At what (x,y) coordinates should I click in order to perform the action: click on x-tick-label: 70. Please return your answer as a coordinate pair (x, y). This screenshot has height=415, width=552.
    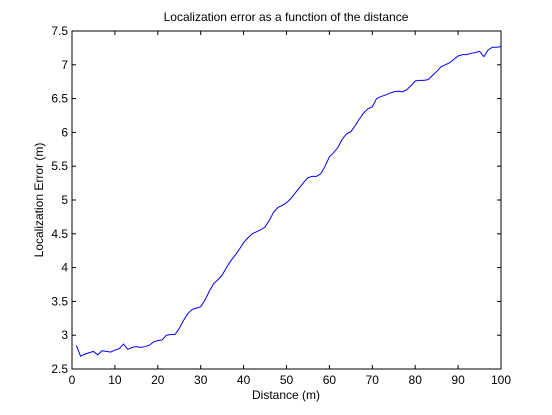
    Looking at the image, I should click on (373, 380).